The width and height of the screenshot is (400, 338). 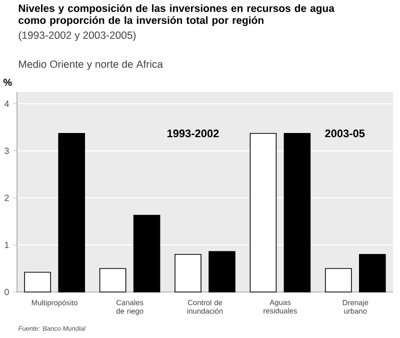 I want to click on y-tick-label: 4, so click(x=6, y=103).